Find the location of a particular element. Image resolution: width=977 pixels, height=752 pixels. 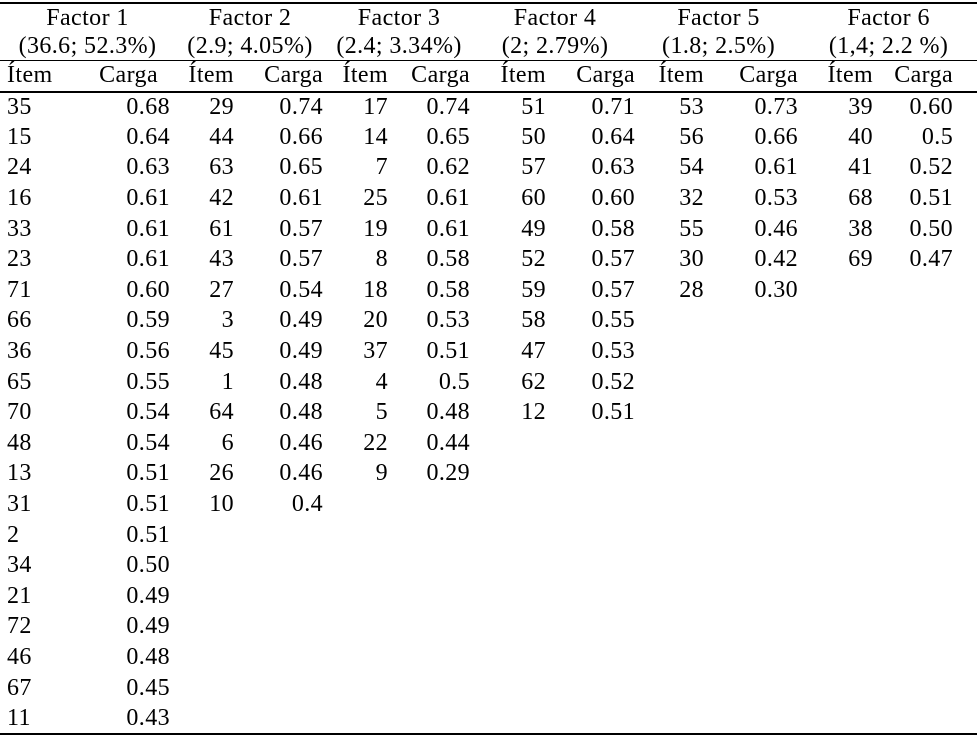

item-cell: 63 is located at coordinates (222, 167).